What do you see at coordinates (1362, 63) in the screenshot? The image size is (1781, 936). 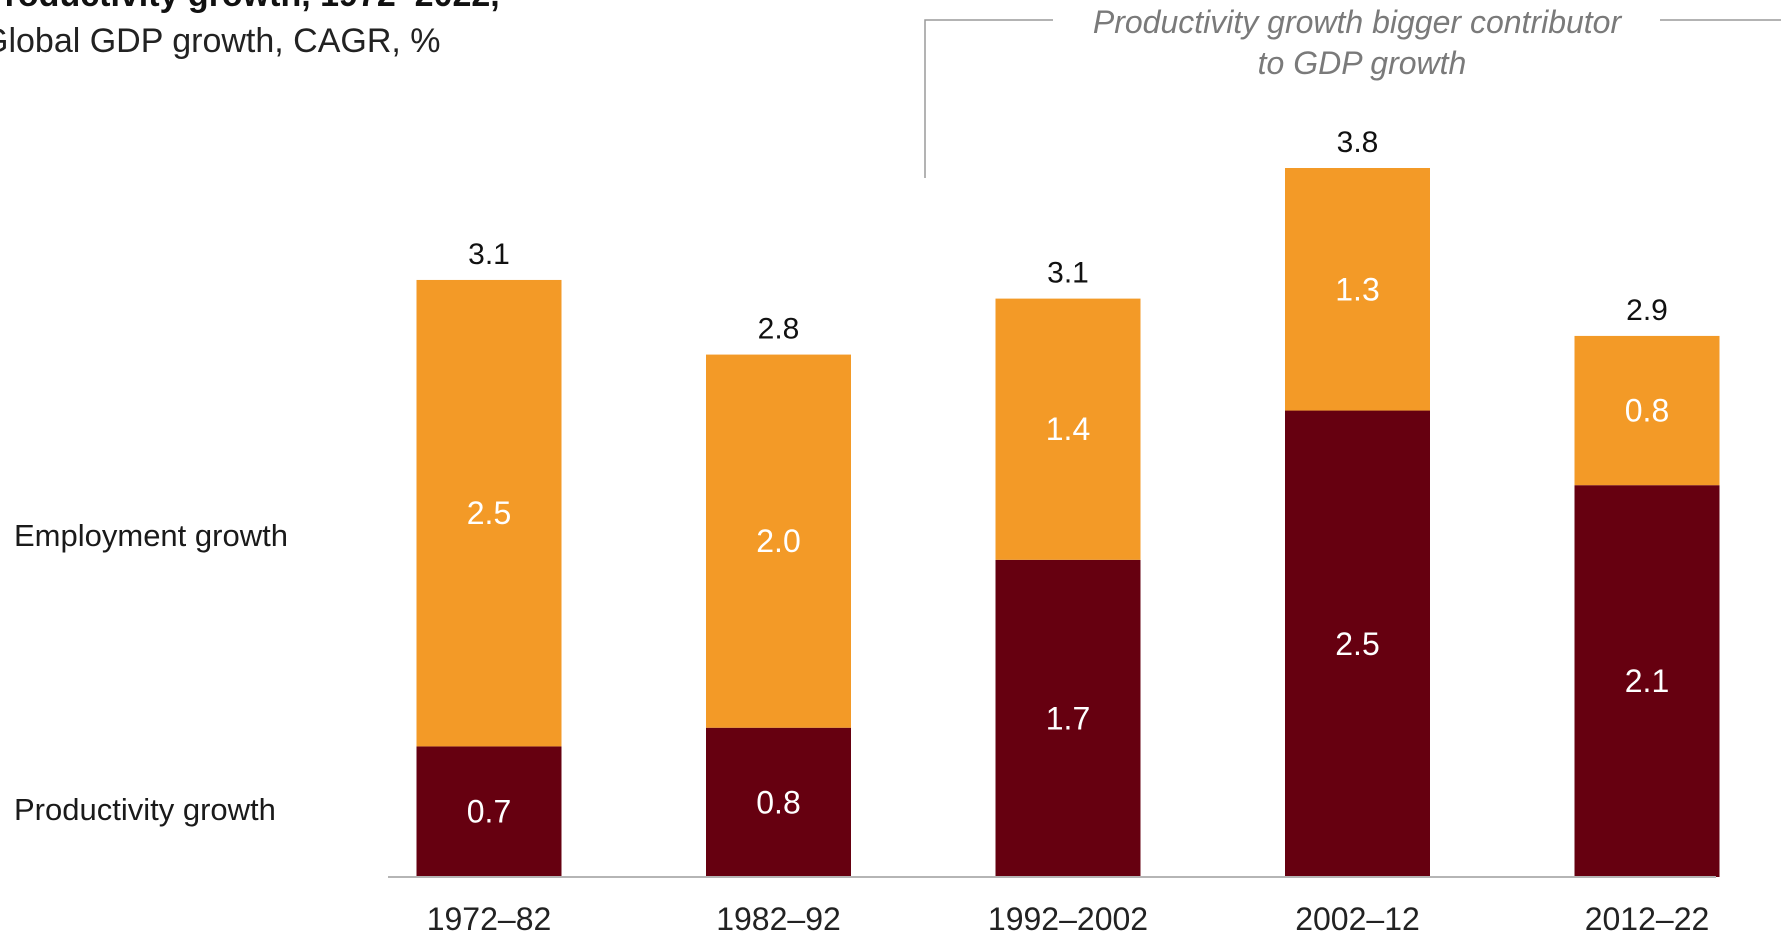 I see `annotation-line-2: to GDP growth` at bounding box center [1362, 63].